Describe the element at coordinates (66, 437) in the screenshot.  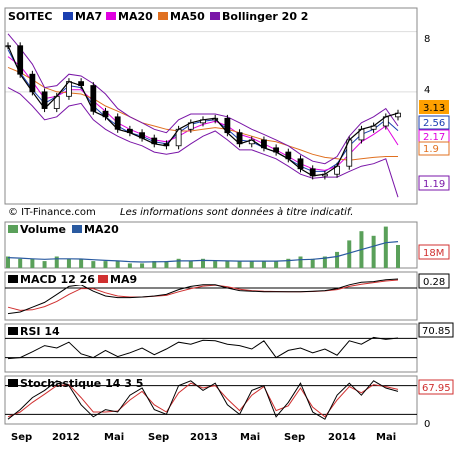
I see `x-label: 2012` at that location.